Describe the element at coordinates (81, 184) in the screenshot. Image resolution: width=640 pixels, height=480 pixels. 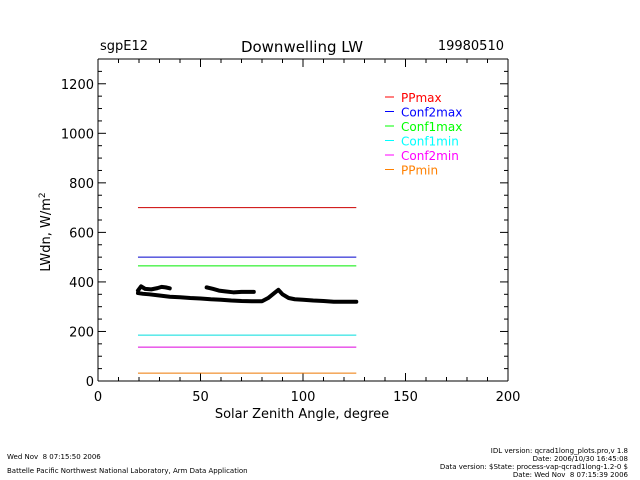
I see `y-tick-label: 800` at that location.